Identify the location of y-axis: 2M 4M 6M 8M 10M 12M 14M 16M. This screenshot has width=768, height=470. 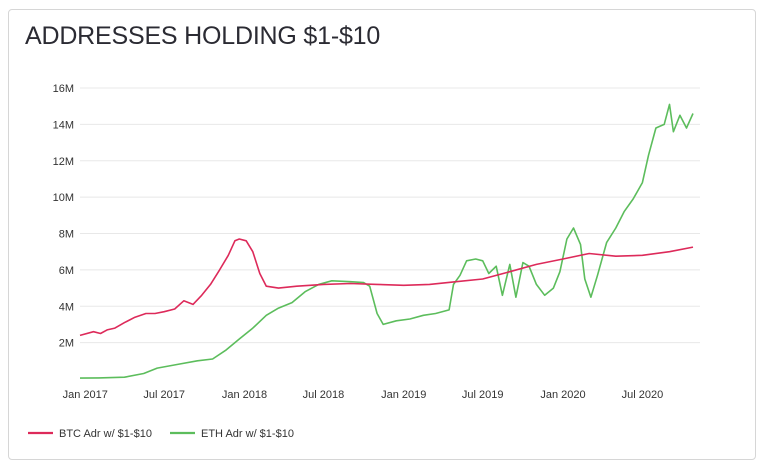
(63, 216).